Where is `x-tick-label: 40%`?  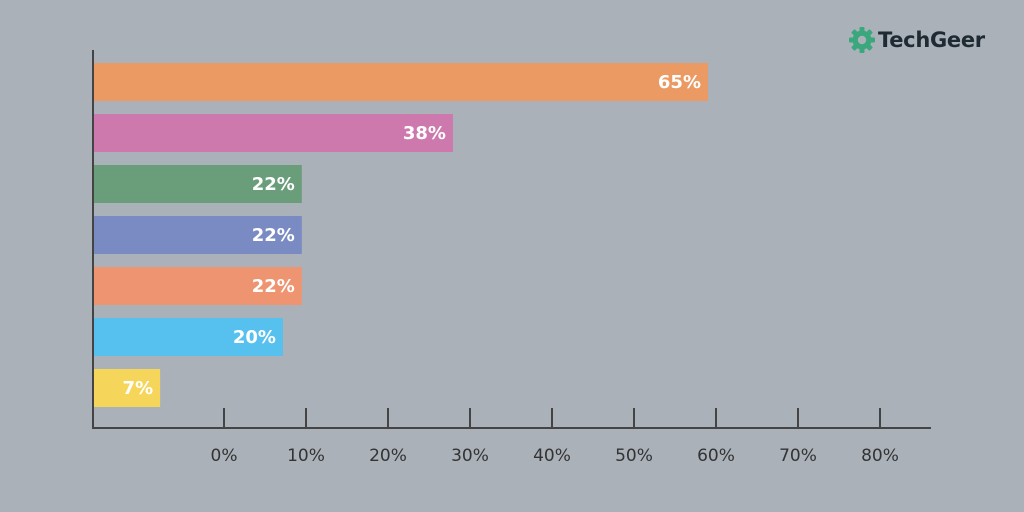 x-tick-label: 40% is located at coordinates (552, 456).